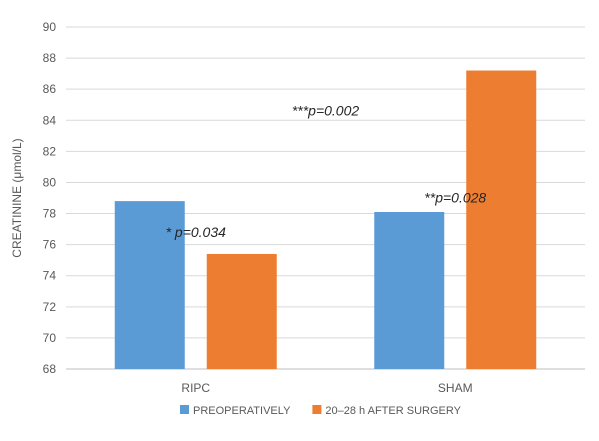 This screenshot has height=441, width=599. Describe the element at coordinates (50, 151) in the screenshot. I see `y-tick-label: 82` at that location.